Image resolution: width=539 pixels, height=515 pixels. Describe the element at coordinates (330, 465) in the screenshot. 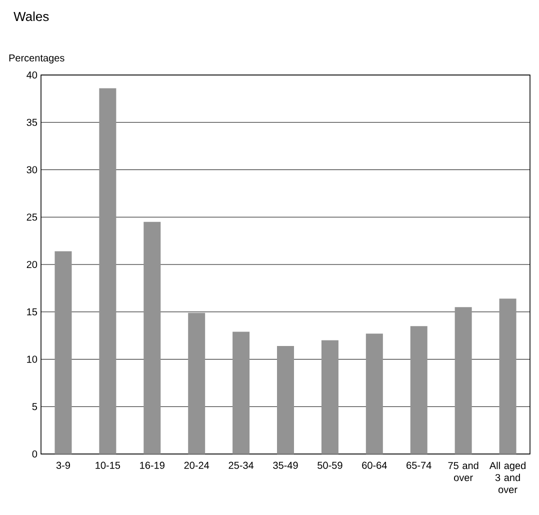

I see `x-tick-label: 50-59` at that location.